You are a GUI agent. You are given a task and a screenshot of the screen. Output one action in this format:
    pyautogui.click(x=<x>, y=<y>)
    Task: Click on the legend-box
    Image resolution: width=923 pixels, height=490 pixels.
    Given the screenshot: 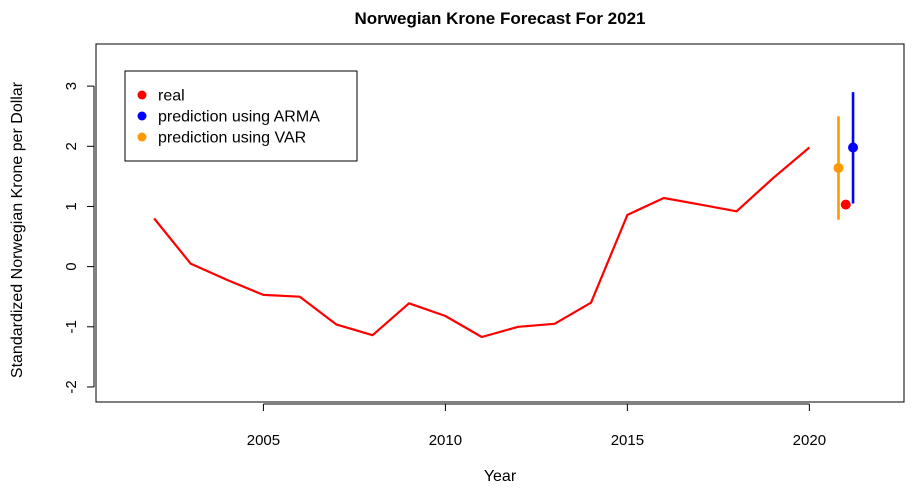 What is the action you would take?
    pyautogui.click(x=241, y=116)
    